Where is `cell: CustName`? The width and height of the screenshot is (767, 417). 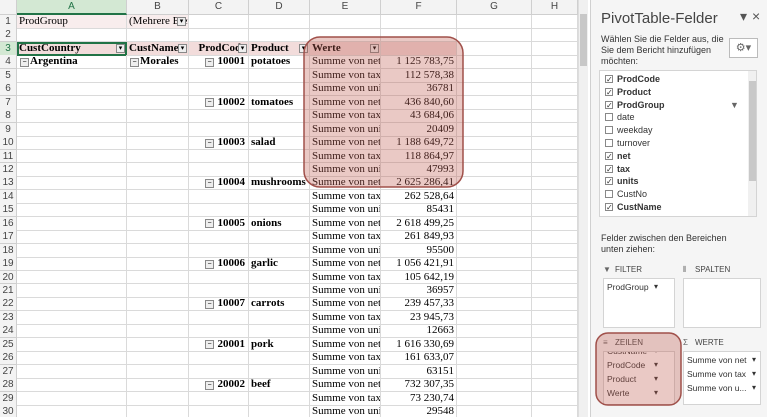 cell: CustName is located at coordinates (158, 48).